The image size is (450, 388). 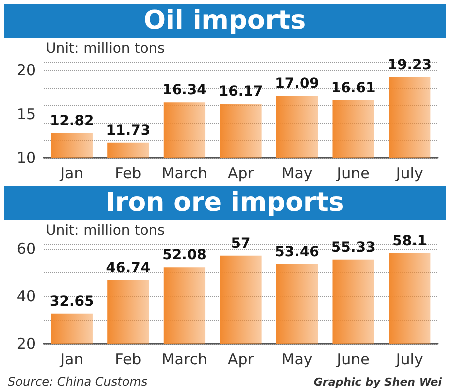 I want to click on data-label: 17.09, so click(x=297, y=84).